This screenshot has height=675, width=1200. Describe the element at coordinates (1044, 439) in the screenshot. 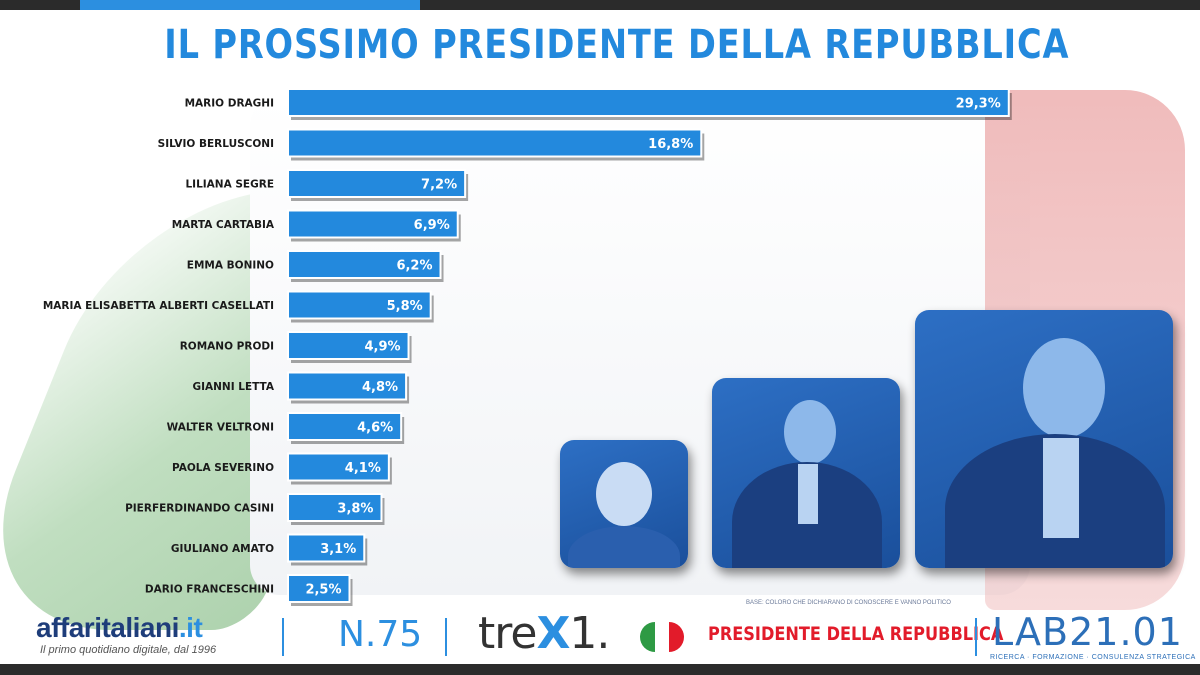

I see `portrait-mario-draghi` at that location.